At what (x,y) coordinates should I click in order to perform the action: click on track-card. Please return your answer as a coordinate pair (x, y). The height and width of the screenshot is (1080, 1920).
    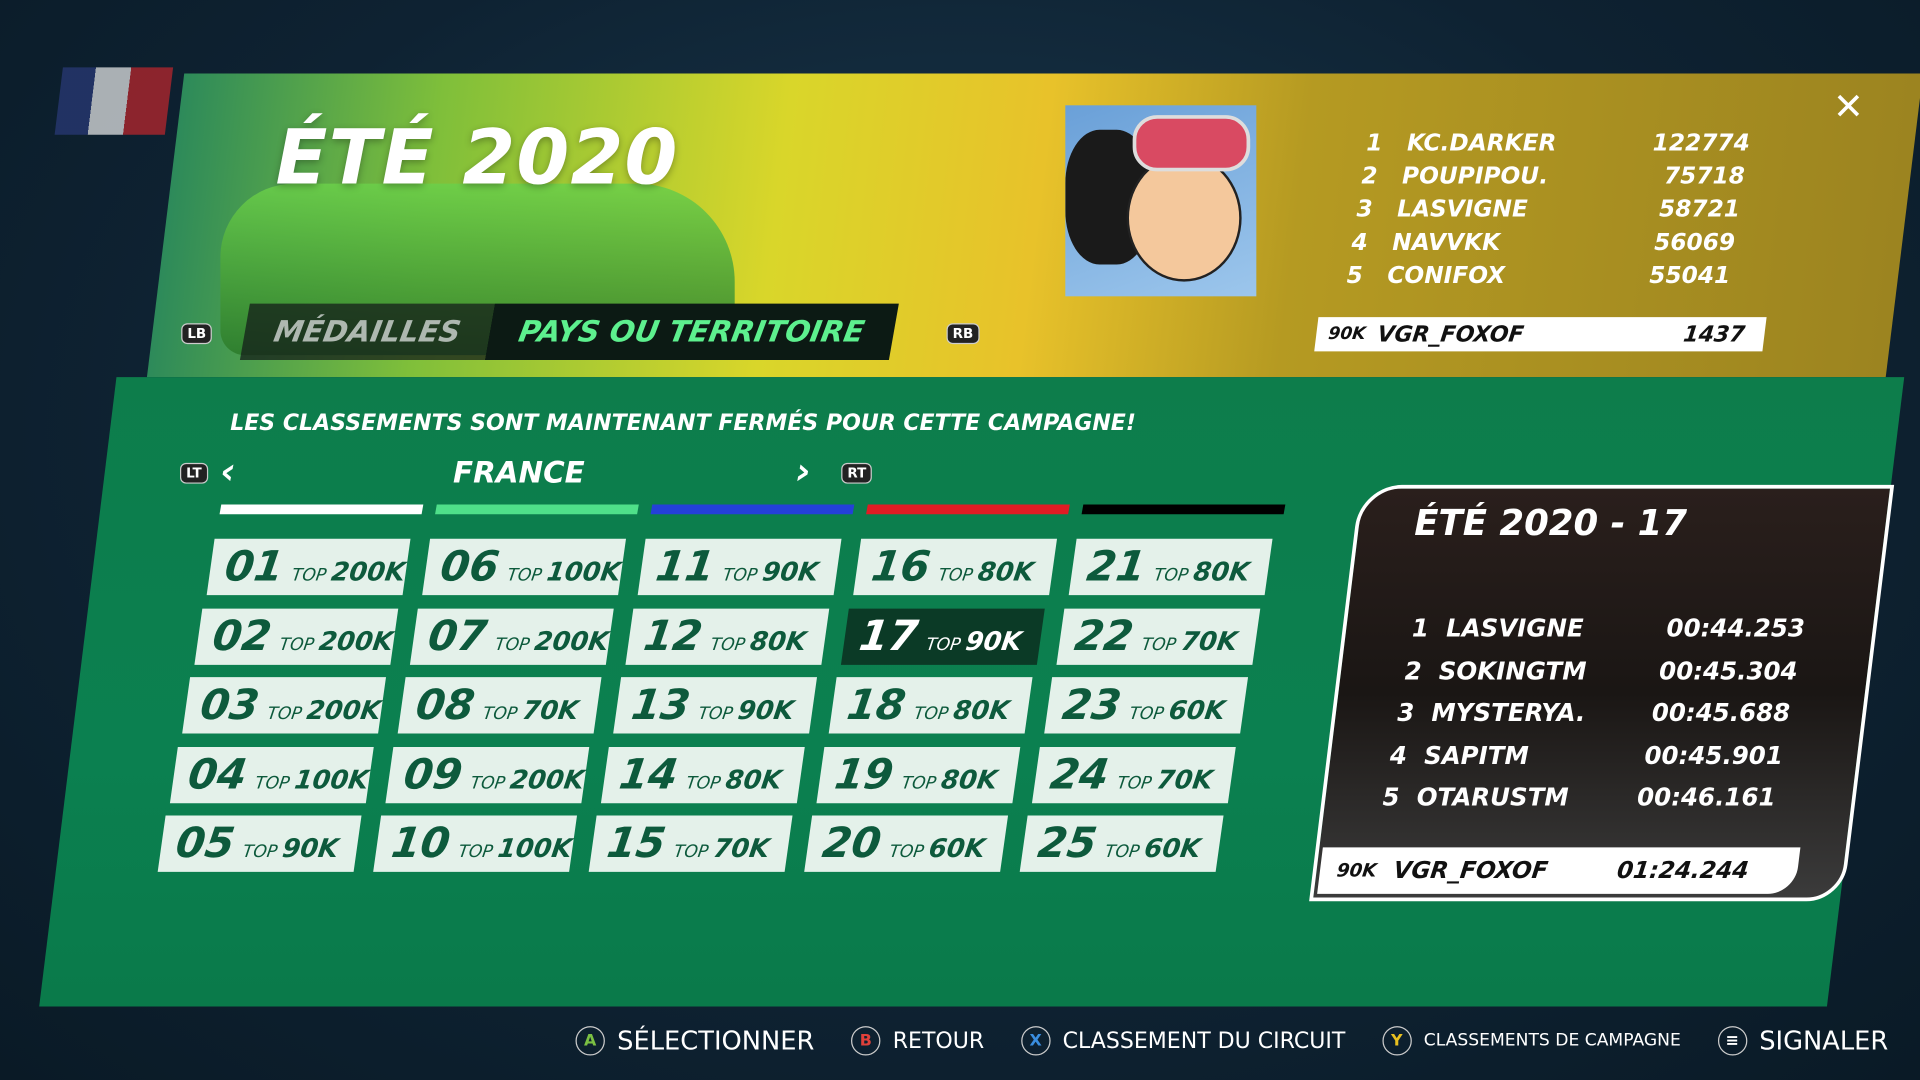
    Looking at the image, I should click on (1602, 693).